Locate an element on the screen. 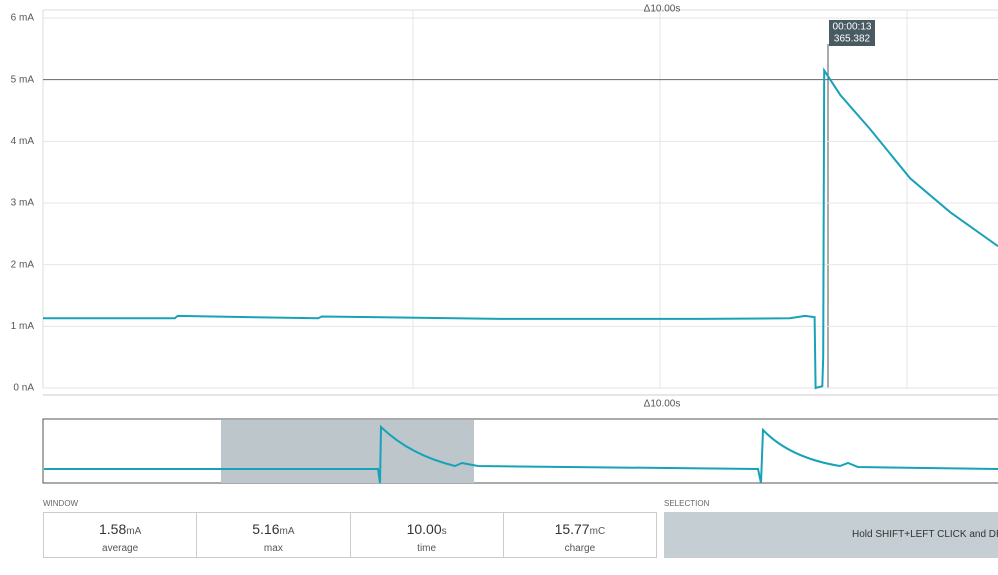 The width and height of the screenshot is (998, 575). window-title: WINDOW is located at coordinates (61, 503).